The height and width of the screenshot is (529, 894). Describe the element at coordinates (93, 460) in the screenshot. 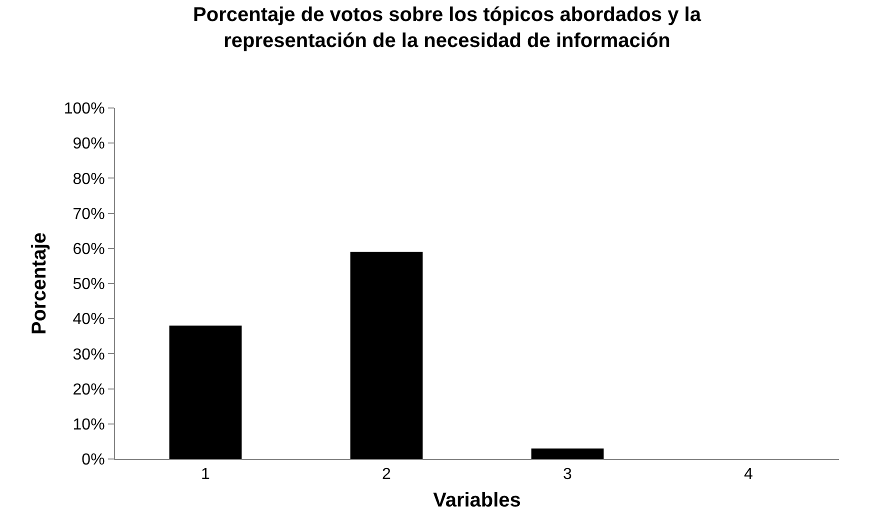

I see `y-tick-label: 0%` at that location.